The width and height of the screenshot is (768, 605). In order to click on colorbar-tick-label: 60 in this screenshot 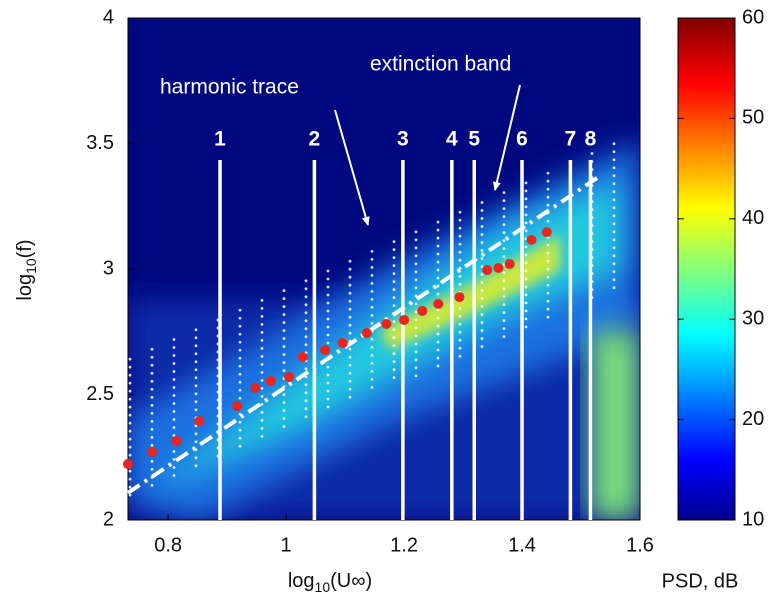, I will do `click(753, 17)`.